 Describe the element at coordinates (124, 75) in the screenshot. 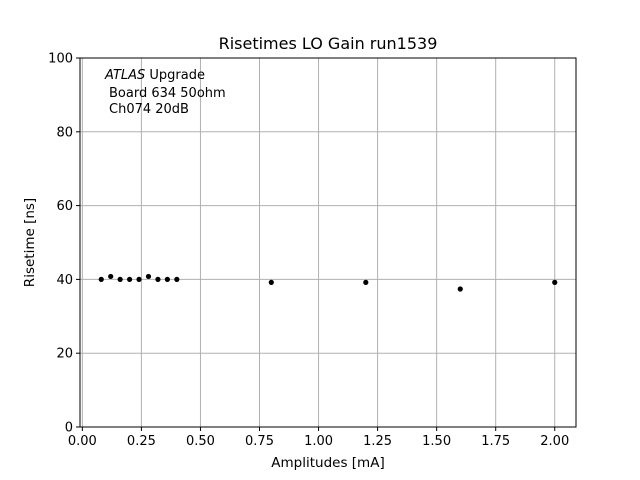

I see `annotation-atlas: ATLAS` at that location.